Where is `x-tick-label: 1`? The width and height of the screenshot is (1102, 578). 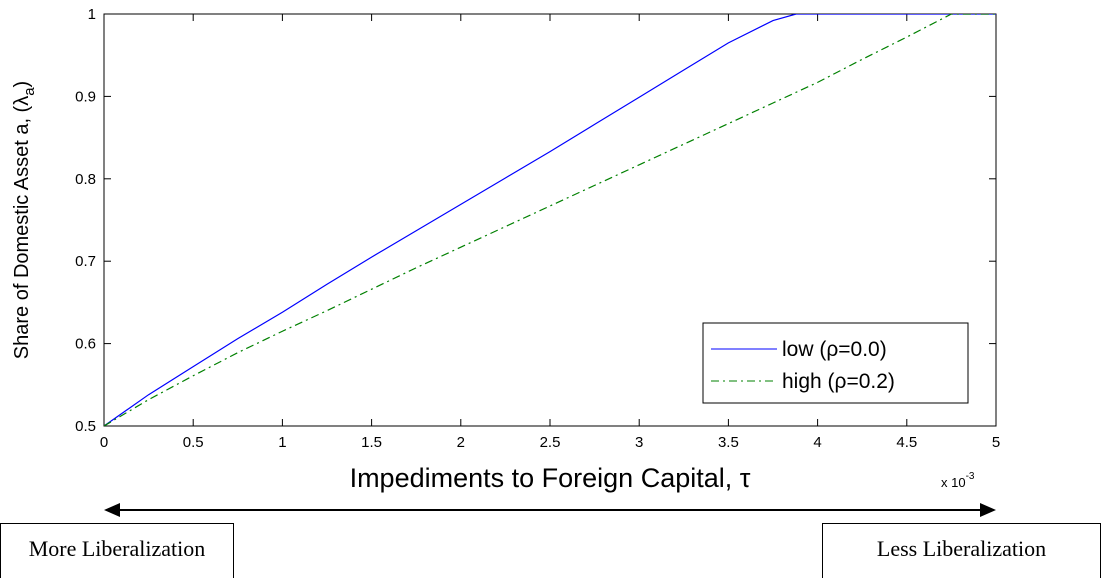
x-tick-label: 1 is located at coordinates (282, 442).